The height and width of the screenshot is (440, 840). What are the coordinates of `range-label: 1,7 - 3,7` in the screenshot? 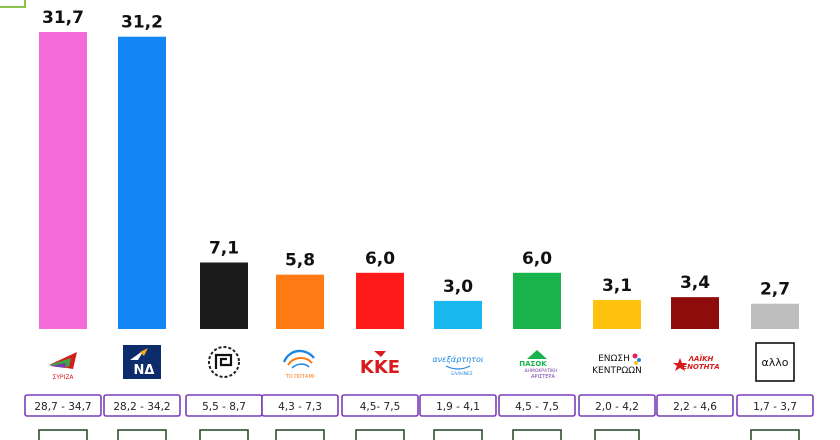 It's located at (775, 407).